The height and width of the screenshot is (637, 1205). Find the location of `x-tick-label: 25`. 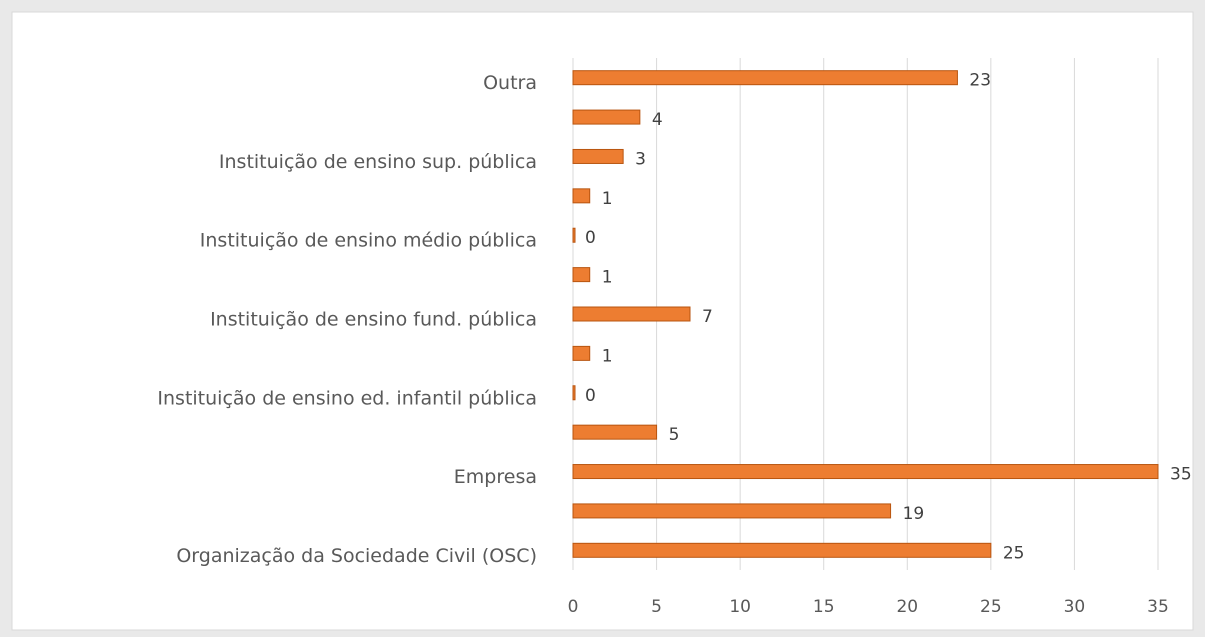

x-tick-label: 25 is located at coordinates (991, 607).